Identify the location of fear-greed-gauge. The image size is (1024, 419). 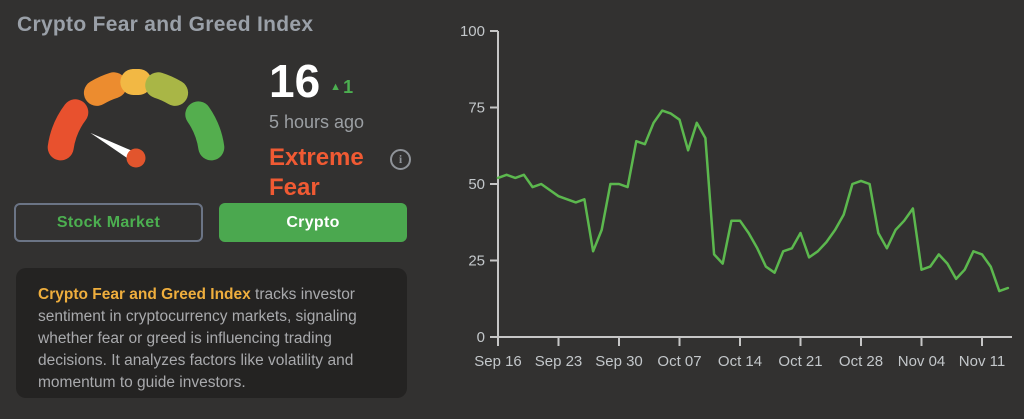
(136, 118).